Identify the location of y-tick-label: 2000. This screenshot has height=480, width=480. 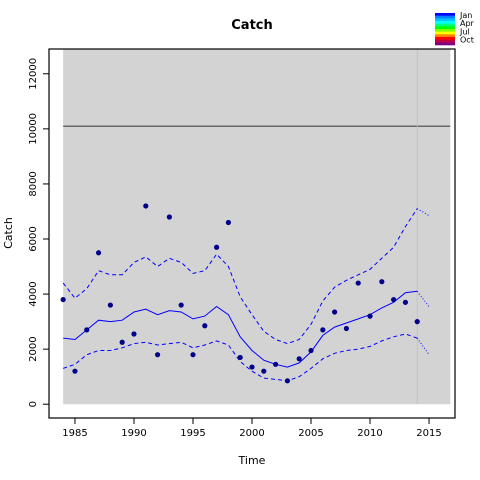
(33, 348).